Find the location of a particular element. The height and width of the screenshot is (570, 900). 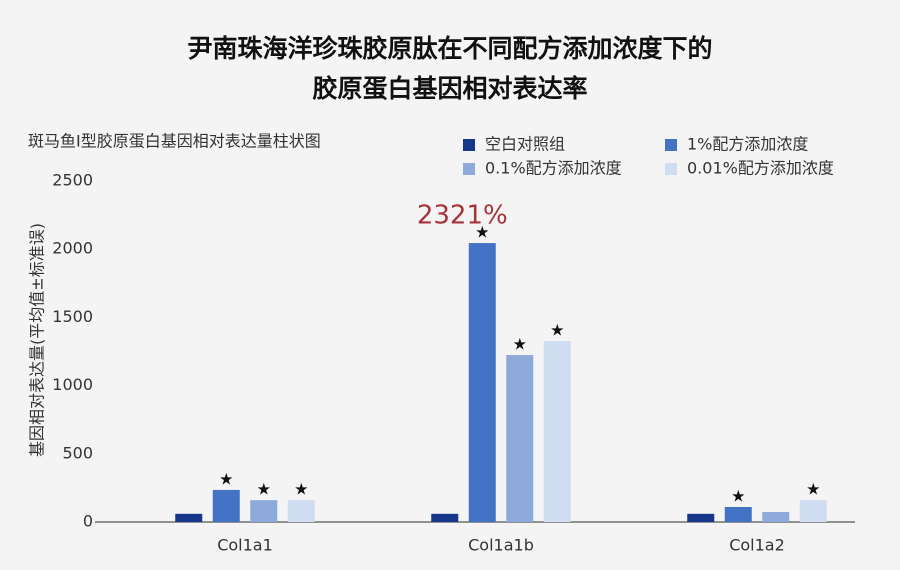

legend-label: 0.01%配方添加浓度 is located at coordinates (760, 168).